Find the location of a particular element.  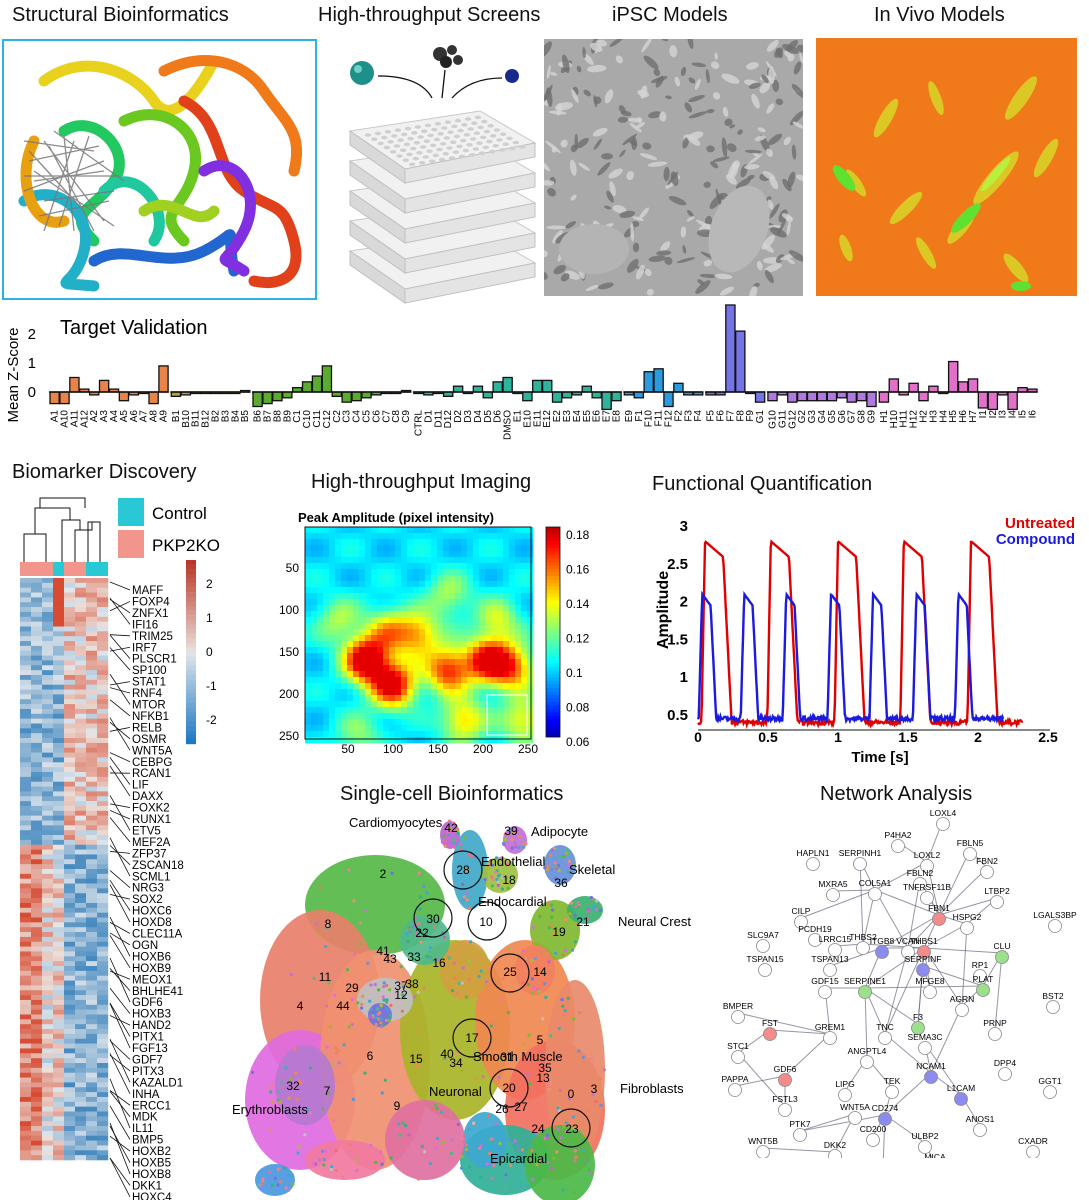

tv-xtick: E10 is located at coordinates (527, 419).